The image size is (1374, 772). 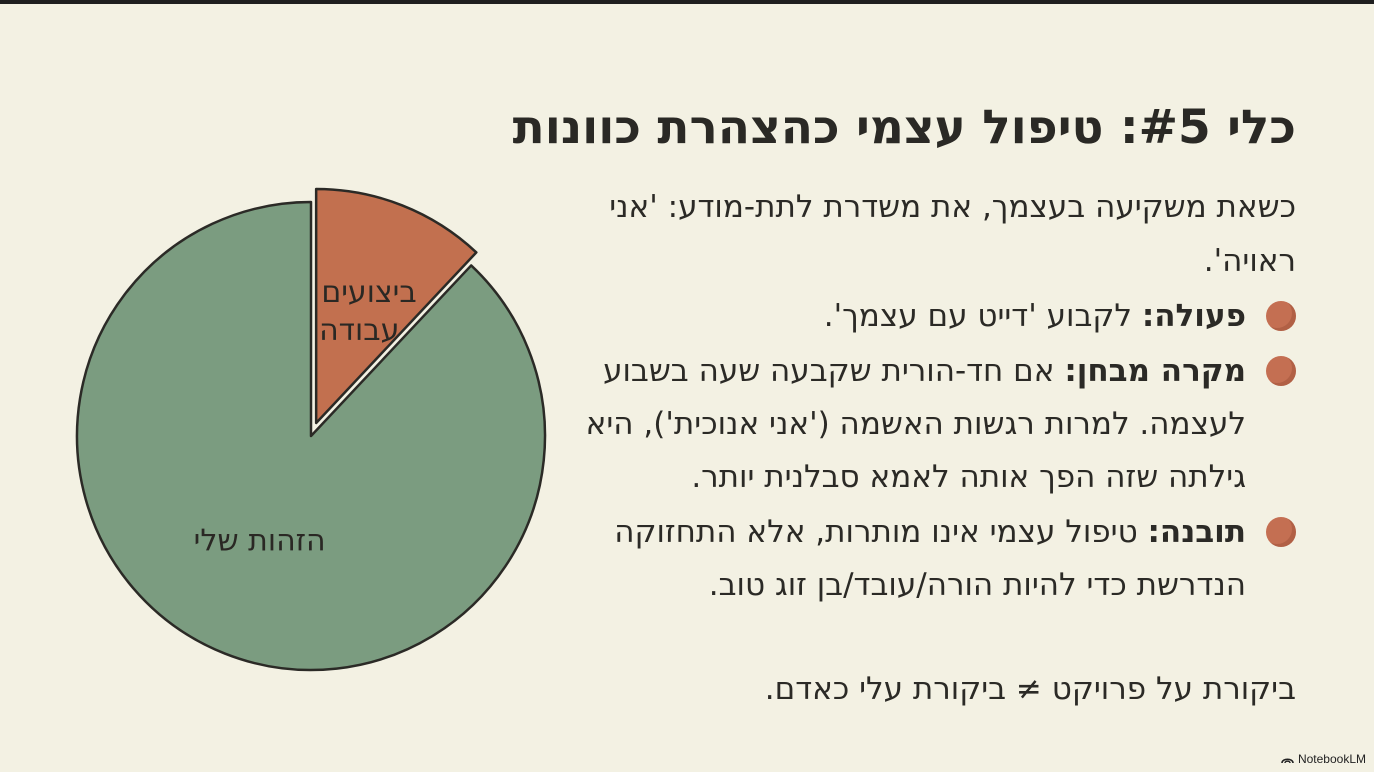 I want to click on brand-watermark: NotebookLM, so click(x=1323, y=759).